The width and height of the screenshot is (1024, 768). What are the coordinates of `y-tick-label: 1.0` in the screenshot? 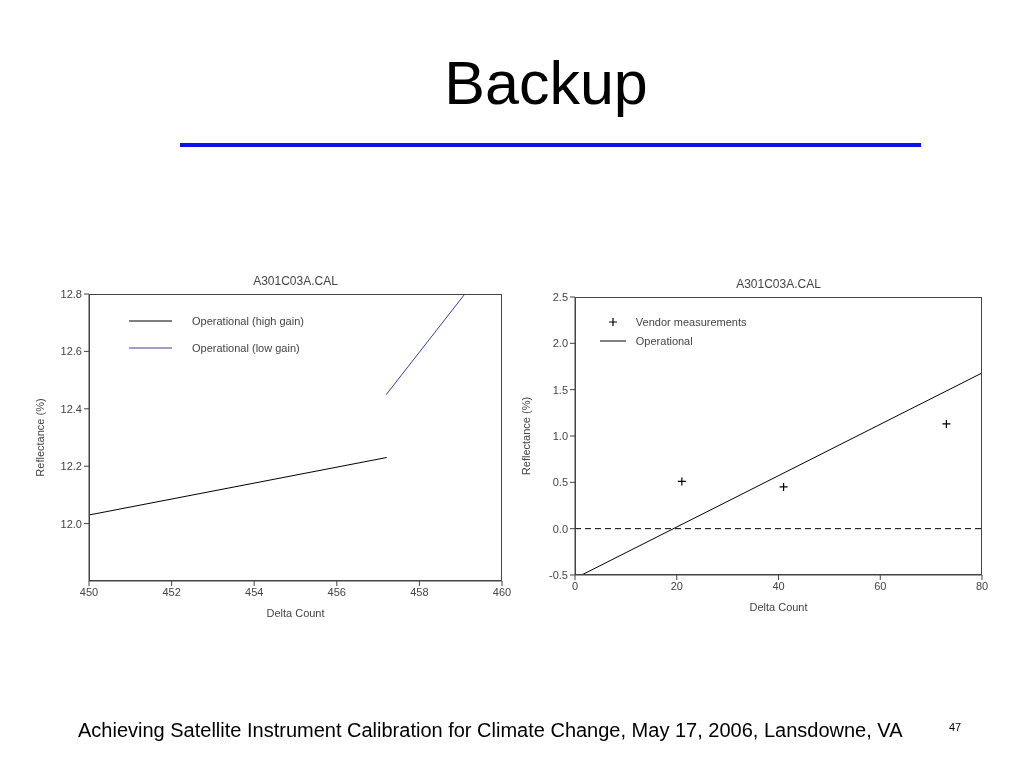 It's located at (560, 435).